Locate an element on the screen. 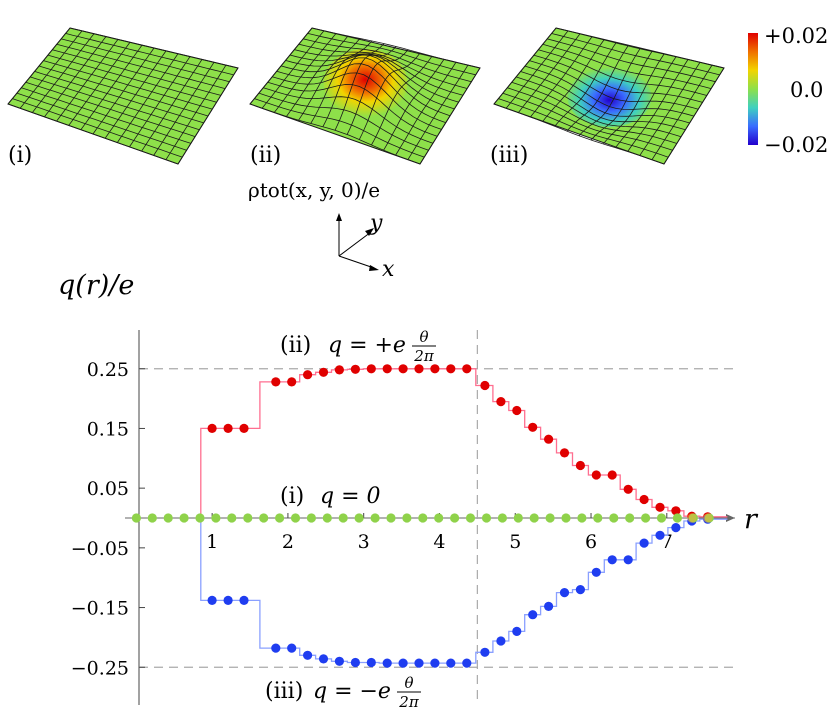 The height and width of the screenshot is (710, 830). y-axis-triad-label: y is located at coordinates (376, 223).